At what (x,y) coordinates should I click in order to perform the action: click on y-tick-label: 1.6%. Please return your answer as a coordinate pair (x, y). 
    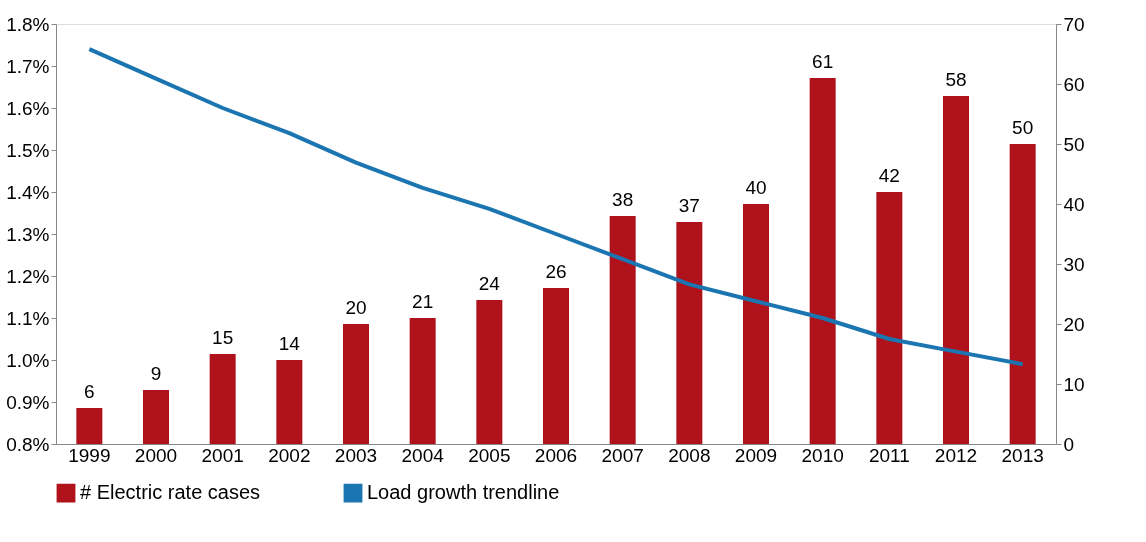
    Looking at the image, I should click on (28, 108).